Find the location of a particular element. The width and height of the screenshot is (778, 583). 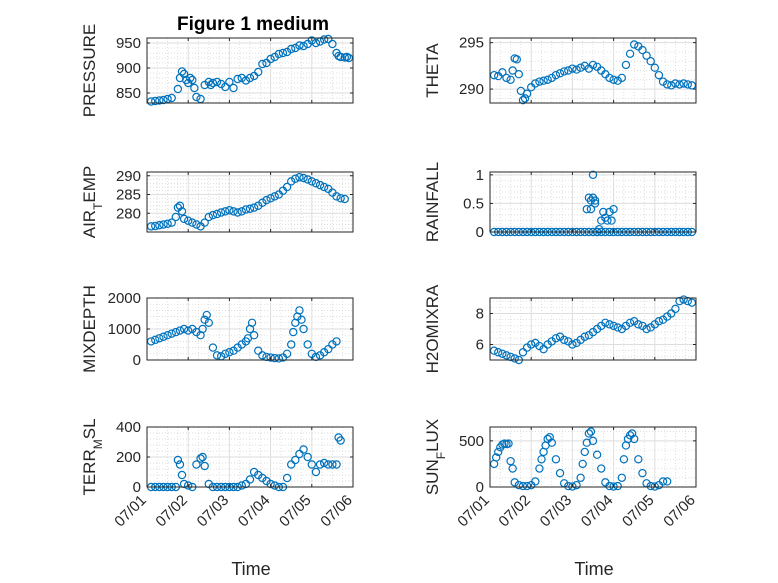

axes-box is located at coordinates (593, 70).